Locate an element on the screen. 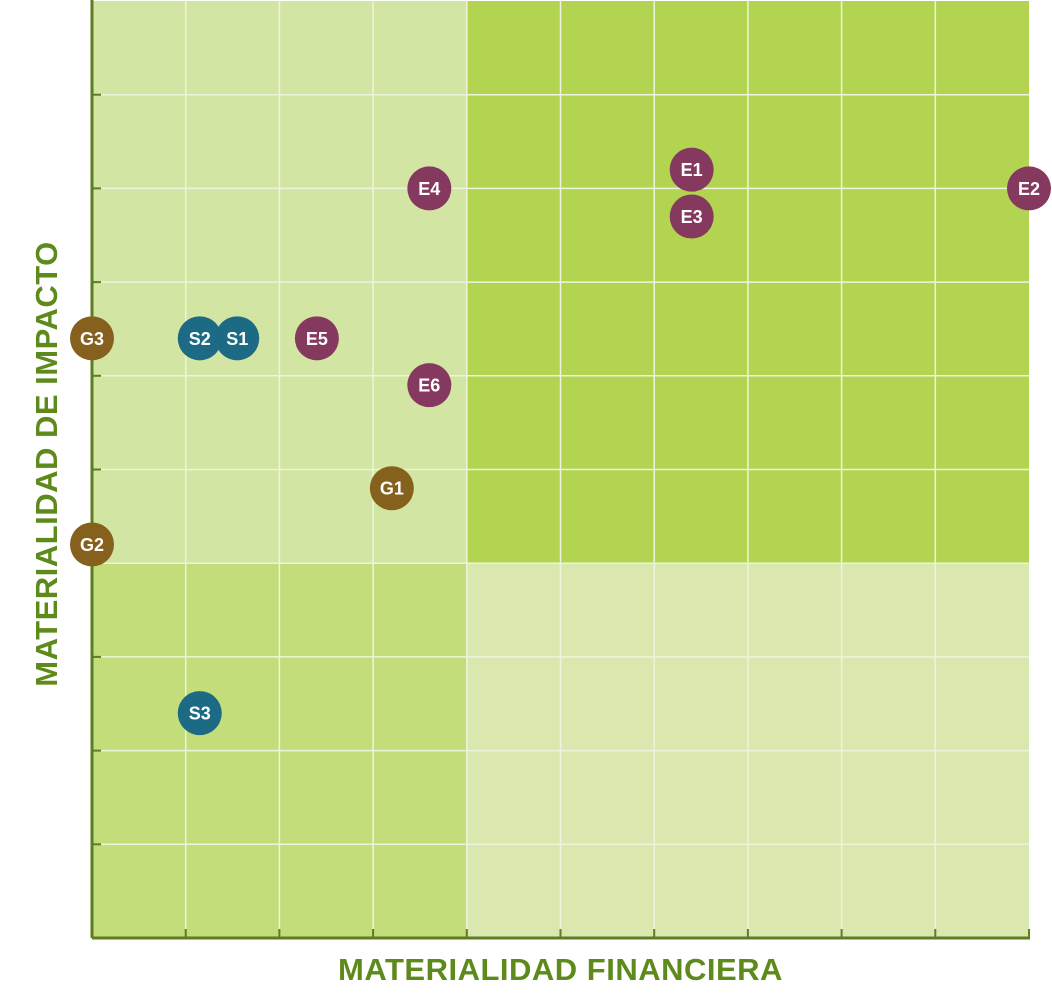  point-s3: S3 is located at coordinates (199, 713).